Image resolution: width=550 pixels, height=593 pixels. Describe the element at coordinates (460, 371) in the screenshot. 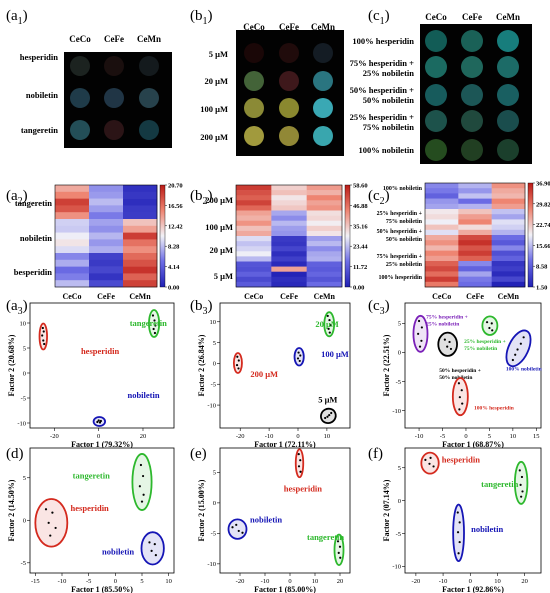

I see `group-label: 50% hesperidin +` at that location.